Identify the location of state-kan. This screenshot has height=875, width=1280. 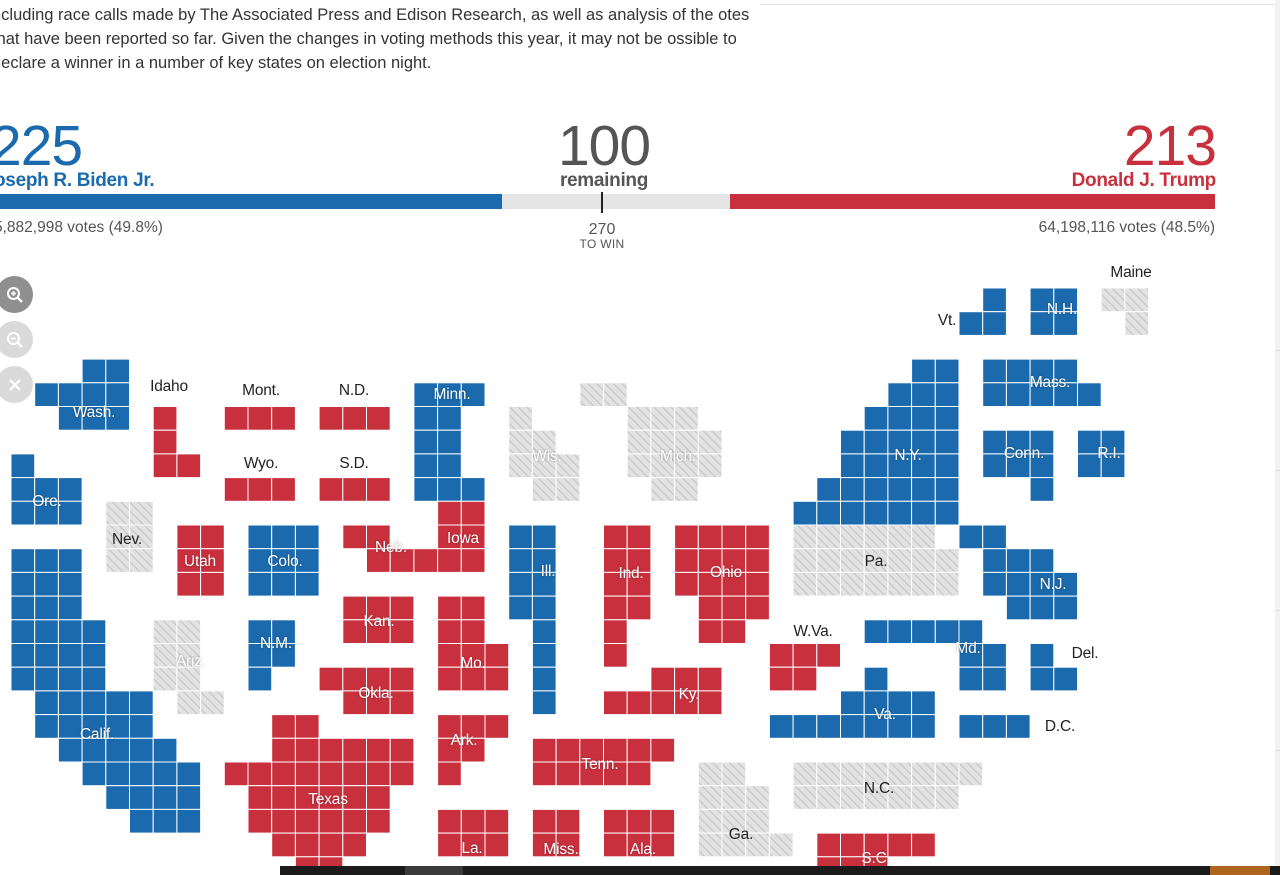
(378, 619).